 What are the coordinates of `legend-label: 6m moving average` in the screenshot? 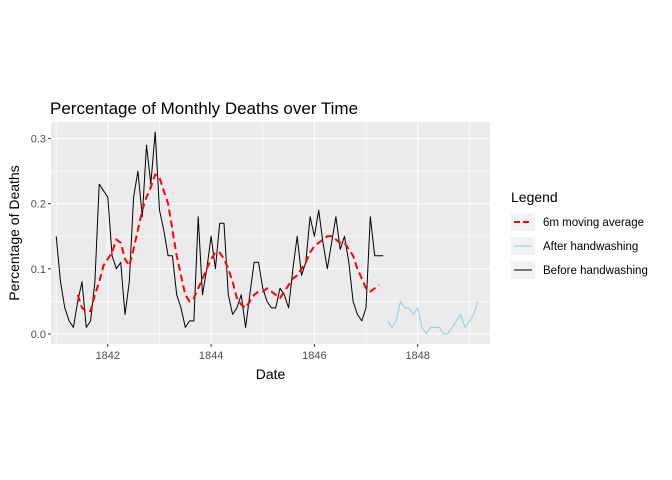 It's located at (593, 223).